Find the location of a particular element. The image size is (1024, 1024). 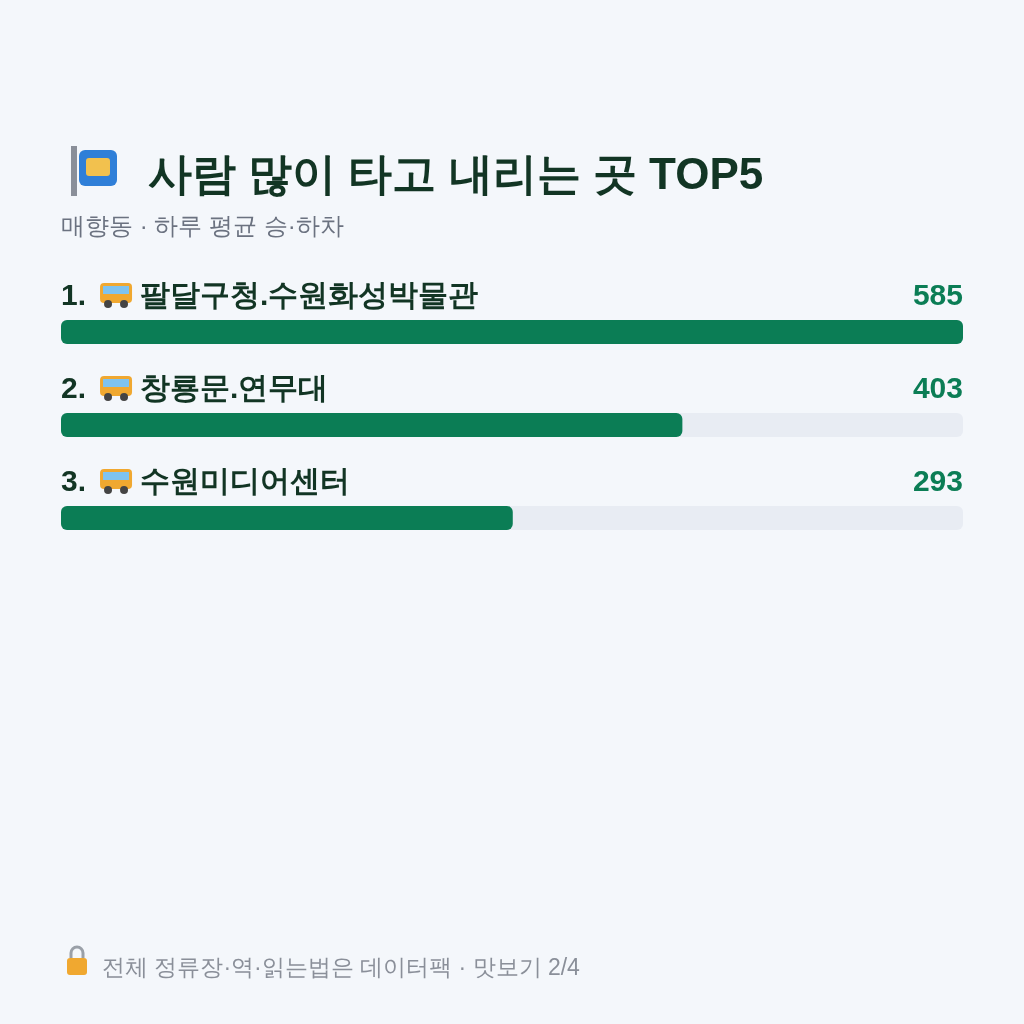

data-label: 293 is located at coordinates (937, 480).